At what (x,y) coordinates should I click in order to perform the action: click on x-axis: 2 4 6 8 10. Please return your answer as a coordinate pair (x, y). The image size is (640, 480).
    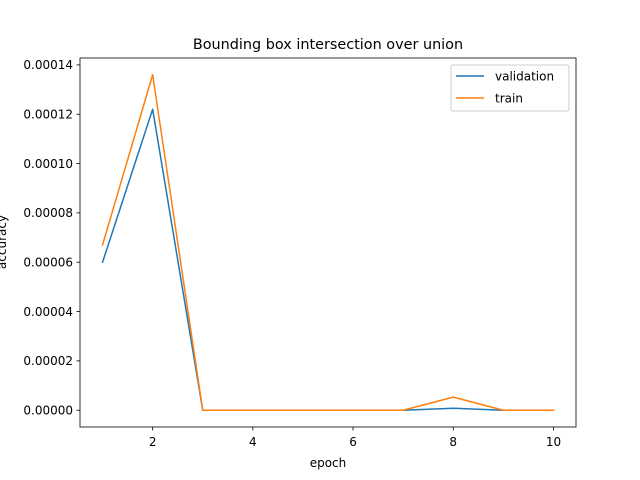
    Looking at the image, I should click on (355, 438).